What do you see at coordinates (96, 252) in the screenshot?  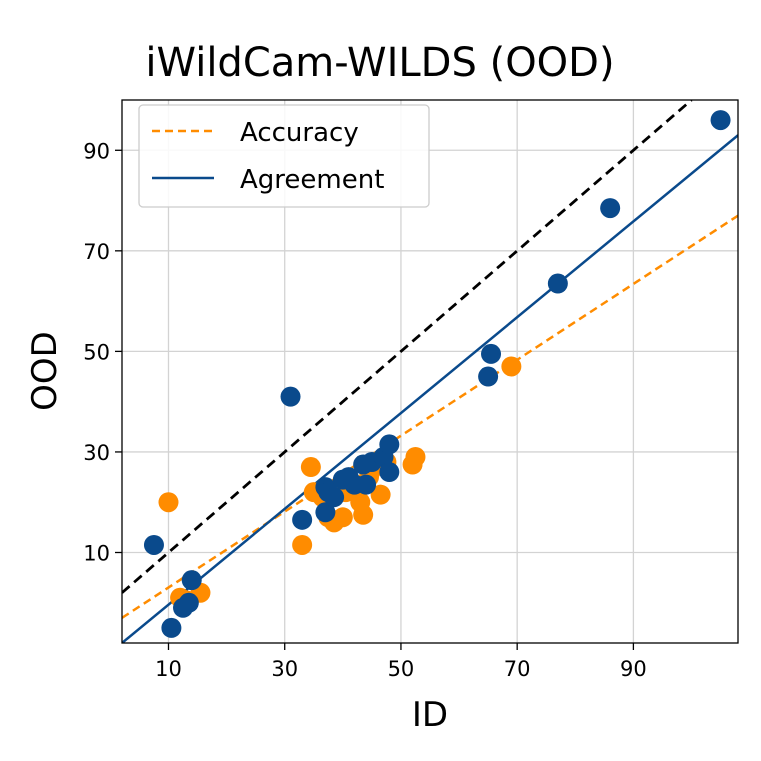 I see `y-tick-label: 70` at bounding box center [96, 252].